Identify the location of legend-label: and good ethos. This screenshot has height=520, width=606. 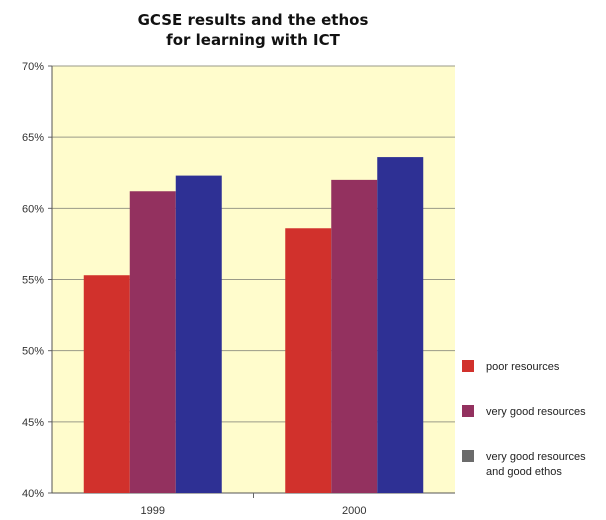
(524, 472).